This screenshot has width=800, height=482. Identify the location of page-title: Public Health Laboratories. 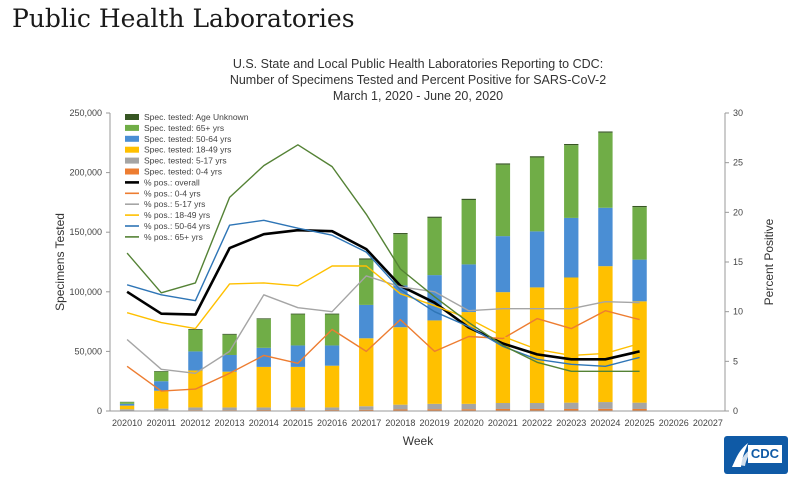
(183, 18).